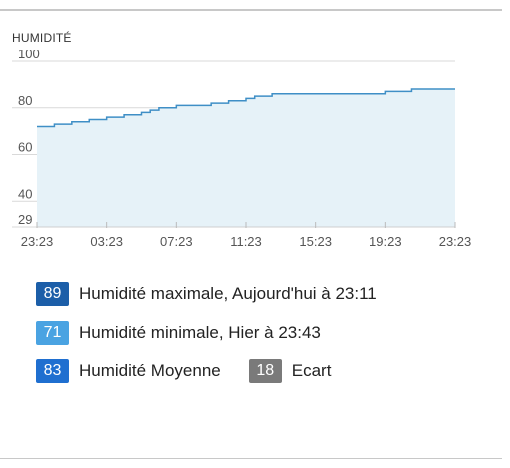 This screenshot has width=510, height=468. Describe the element at coordinates (25, 147) in the screenshot. I see `y-tick-label: 60` at that location.